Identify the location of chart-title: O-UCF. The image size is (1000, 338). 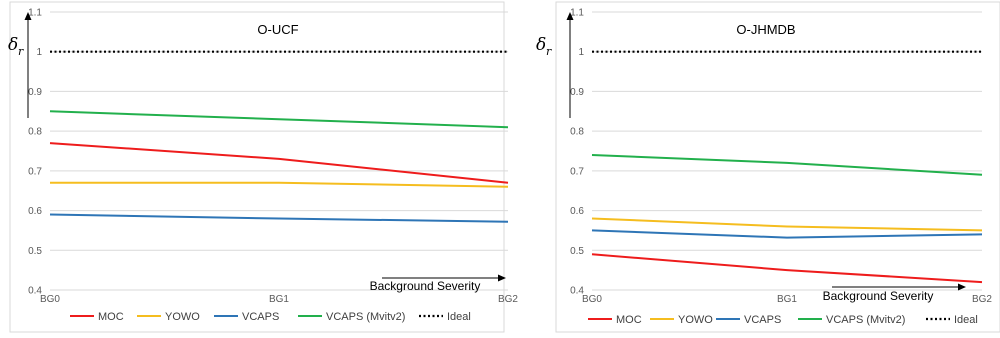
(277, 29).